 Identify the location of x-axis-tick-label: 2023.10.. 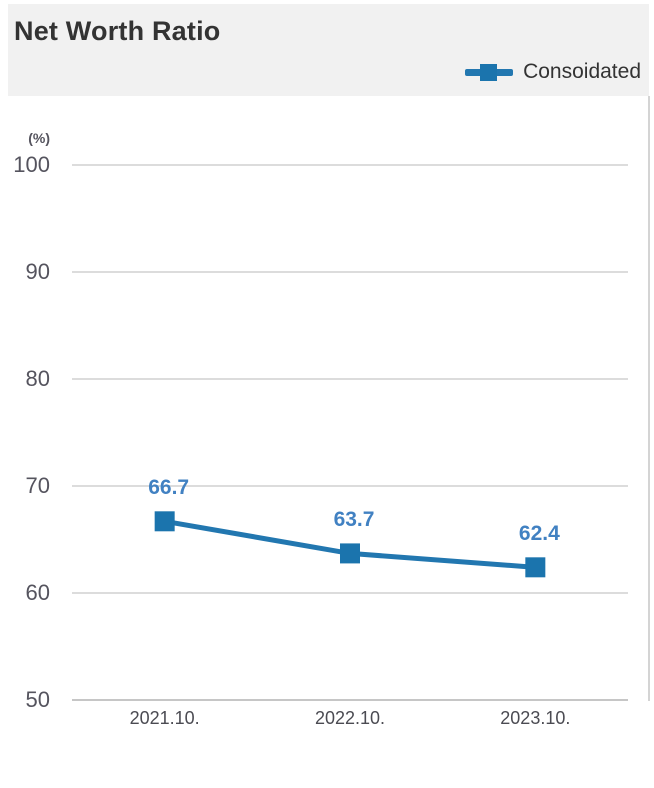
(535, 718).